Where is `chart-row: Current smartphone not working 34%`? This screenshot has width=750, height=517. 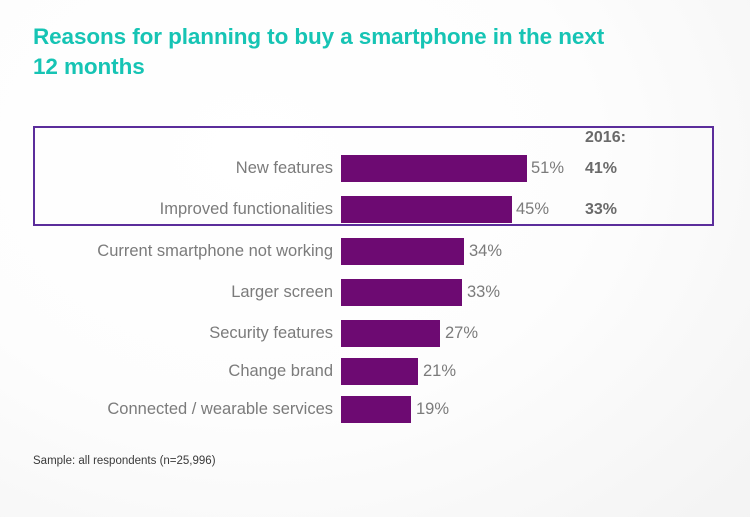 chart-row: Current smartphone not working 34% is located at coordinates (375, 251).